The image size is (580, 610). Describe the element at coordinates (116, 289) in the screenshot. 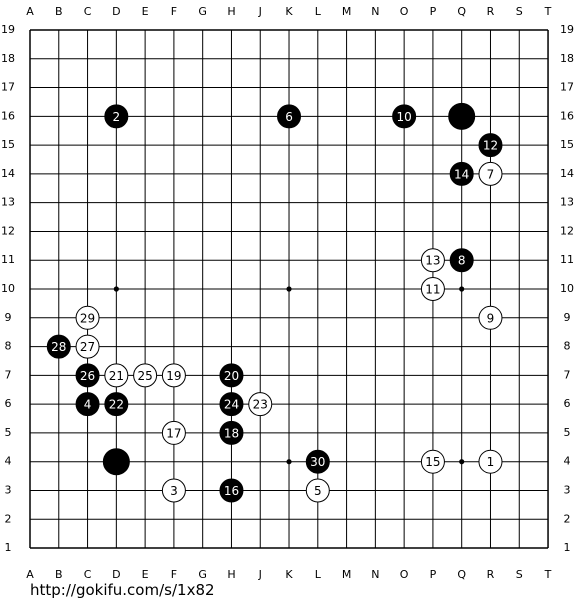

I see `star-point` at that location.